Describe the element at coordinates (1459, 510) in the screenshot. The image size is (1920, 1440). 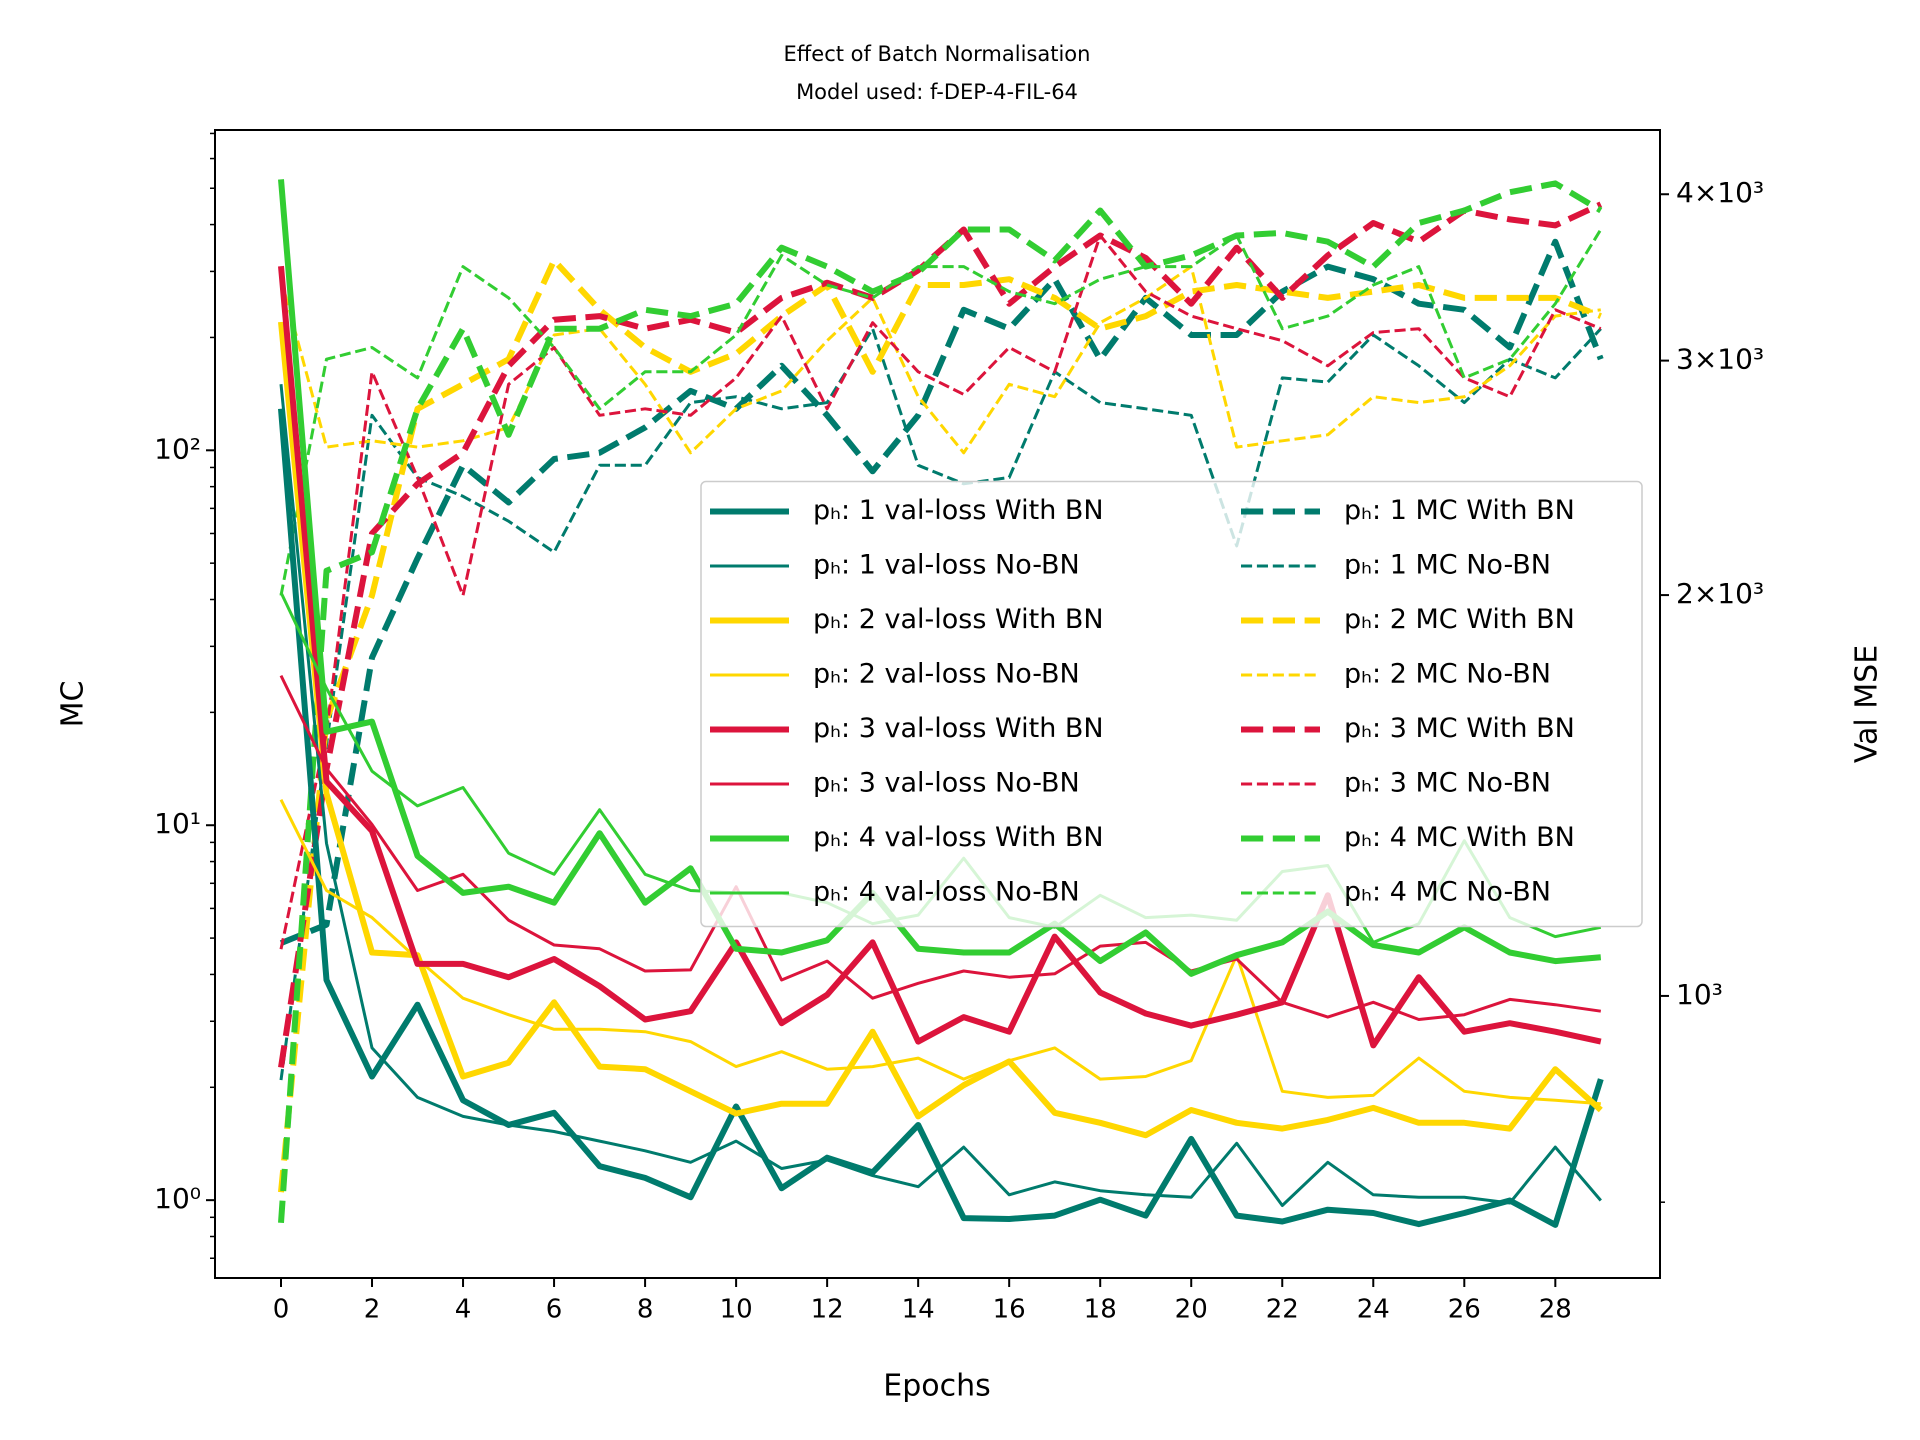
I see `legend-label: pₕ: 1 MC With BN` at that location.